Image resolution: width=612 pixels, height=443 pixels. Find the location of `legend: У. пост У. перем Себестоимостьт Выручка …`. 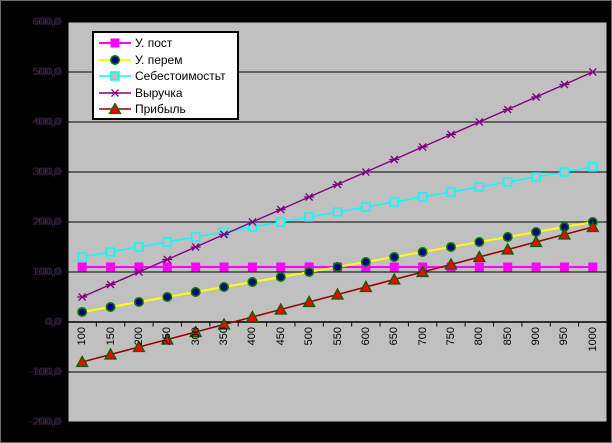

legend: У. пост У. перем Себестоимостьт Выручка … is located at coordinates (165, 75).